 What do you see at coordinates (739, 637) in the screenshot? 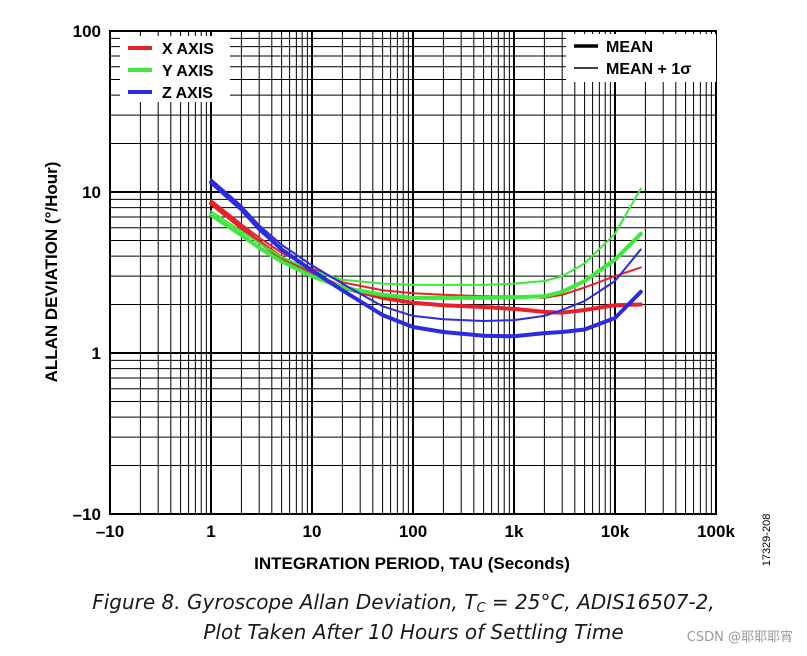
I see `watermark: CSDN @耶耶耶宵` at bounding box center [739, 637].